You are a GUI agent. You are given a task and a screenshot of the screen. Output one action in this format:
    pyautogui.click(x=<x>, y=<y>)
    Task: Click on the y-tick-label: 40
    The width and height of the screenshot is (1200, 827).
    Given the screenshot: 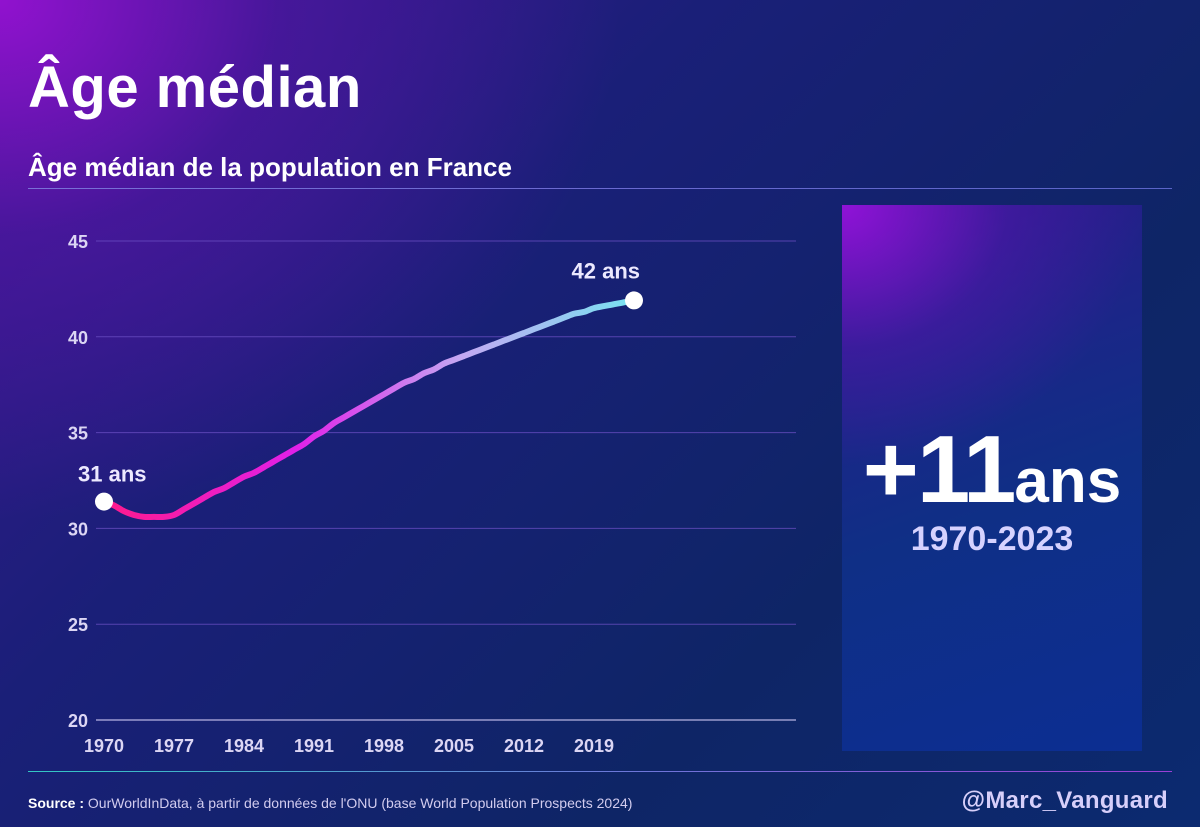 What is the action you would take?
    pyautogui.click(x=78, y=338)
    